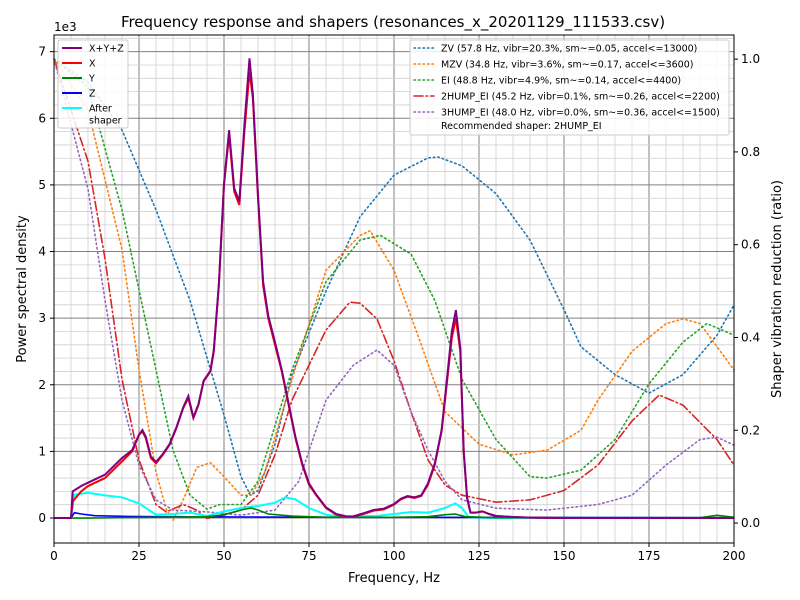 This screenshot has width=800, height=600. What do you see at coordinates (750, 59) in the screenshot?
I see `y-right-tick-label: 1.0` at bounding box center [750, 59].